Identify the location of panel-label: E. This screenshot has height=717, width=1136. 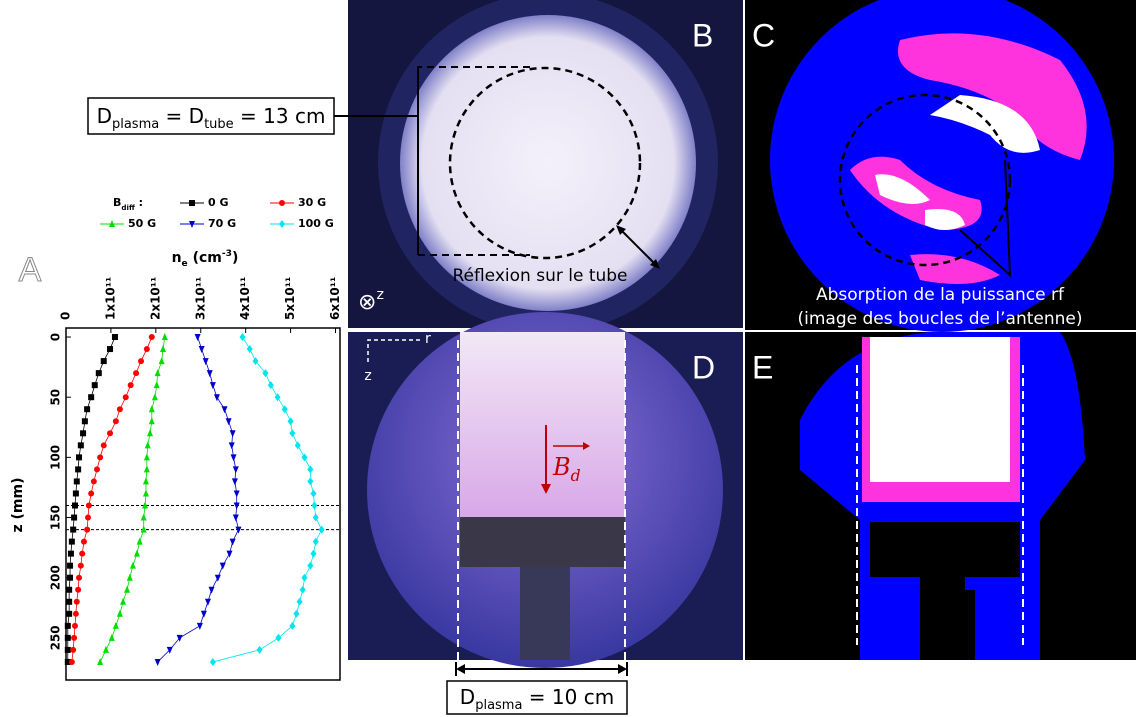
(762, 367).